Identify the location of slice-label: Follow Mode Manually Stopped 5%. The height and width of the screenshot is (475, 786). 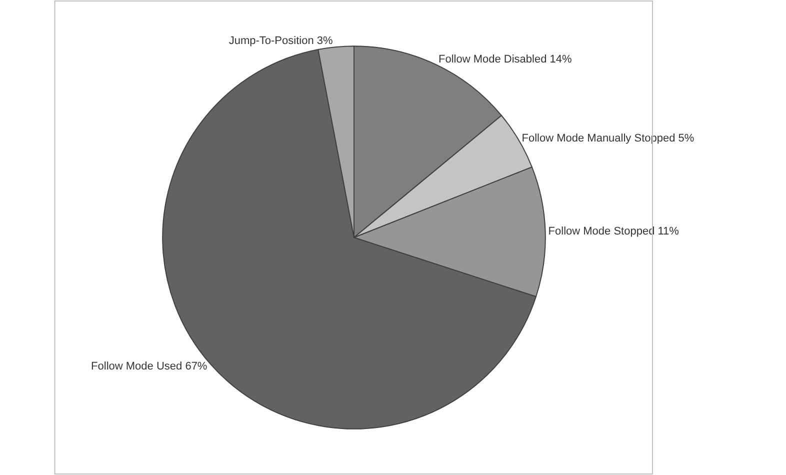
(608, 138).